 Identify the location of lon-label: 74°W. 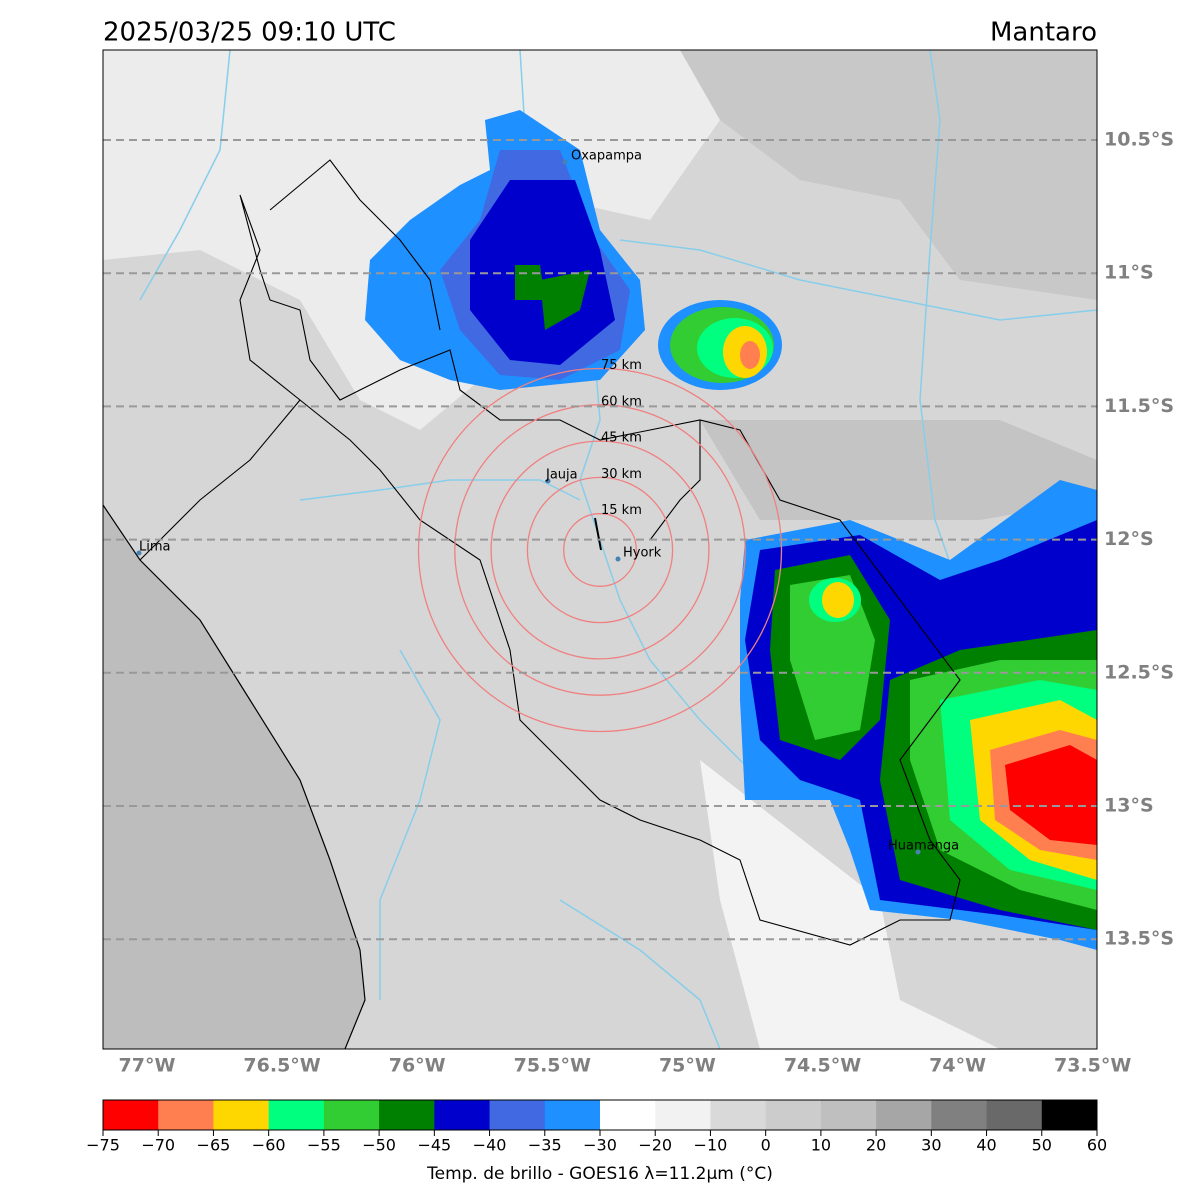
(957, 1066).